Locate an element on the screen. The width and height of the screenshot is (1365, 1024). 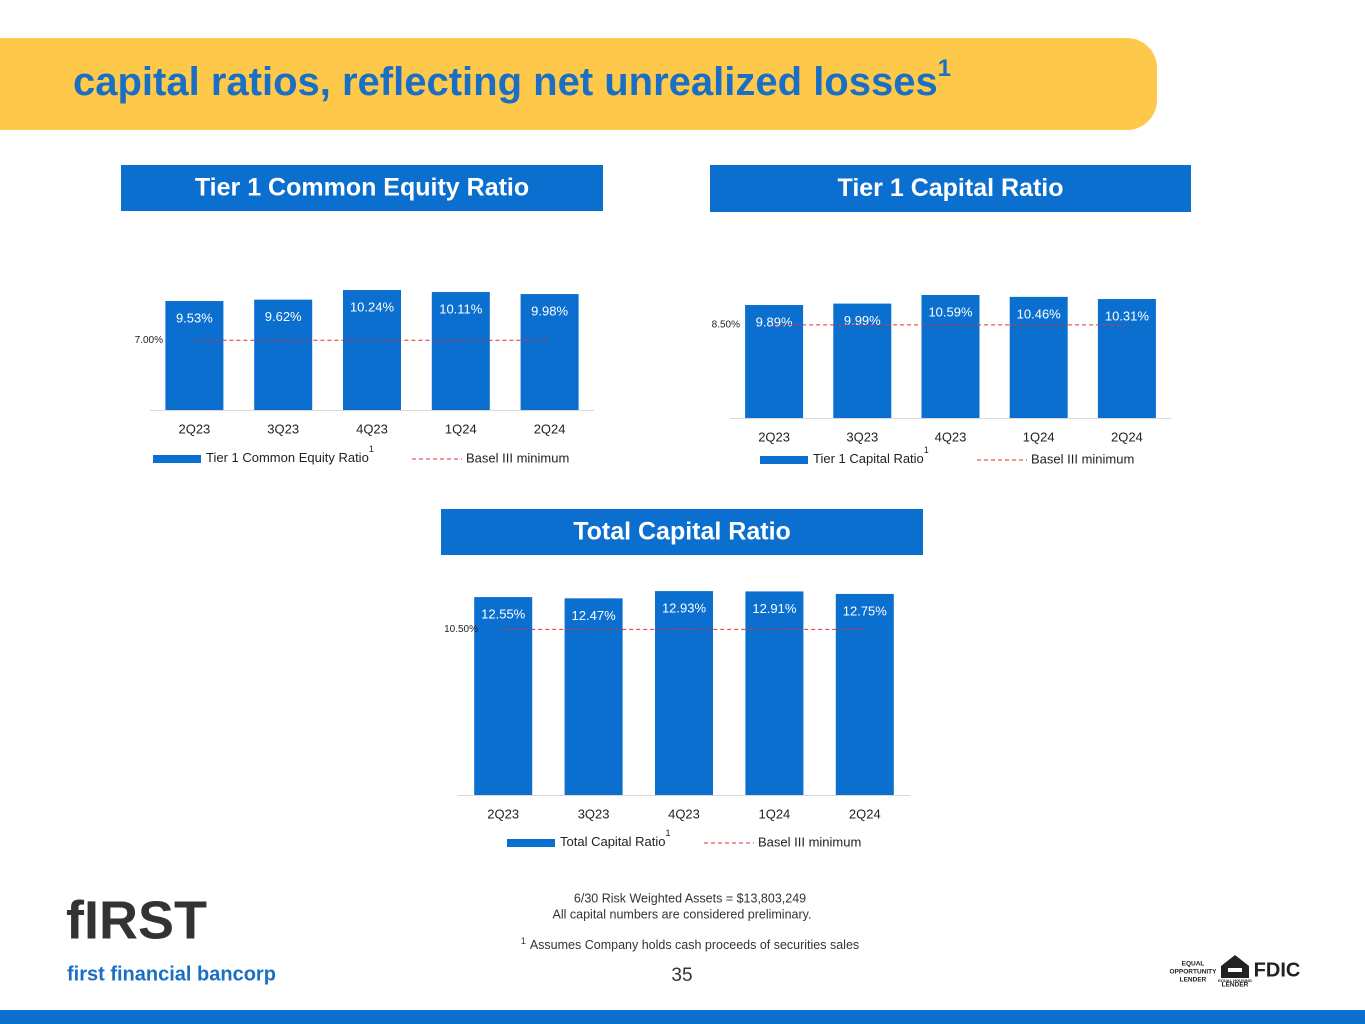
value-label: 10.11% is located at coordinates (461, 308).